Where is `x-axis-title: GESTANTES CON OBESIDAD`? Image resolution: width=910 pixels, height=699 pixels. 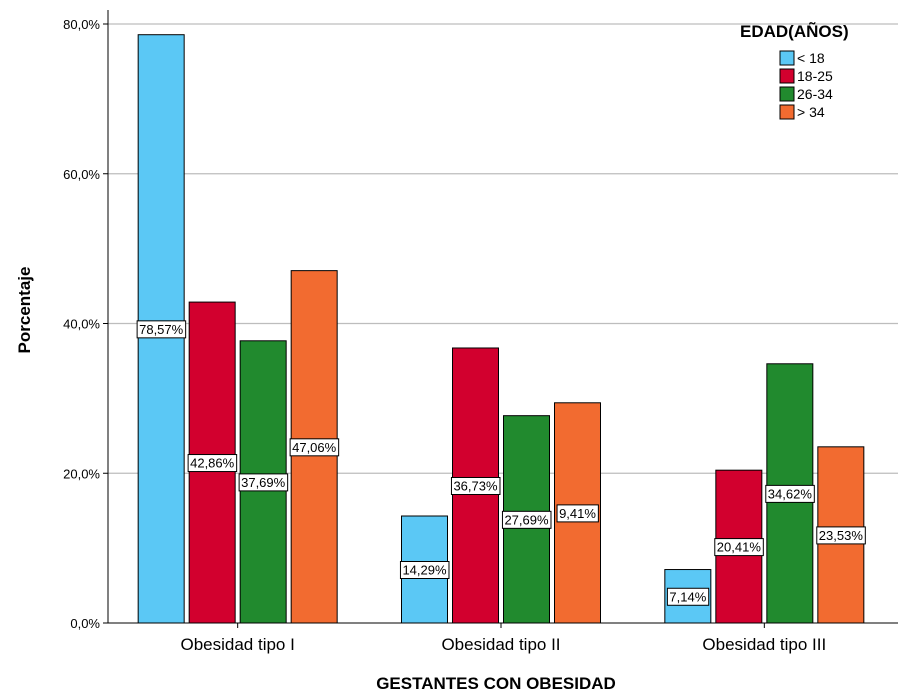
x-axis-title: GESTANTES CON OBESIDAD is located at coordinates (496, 683).